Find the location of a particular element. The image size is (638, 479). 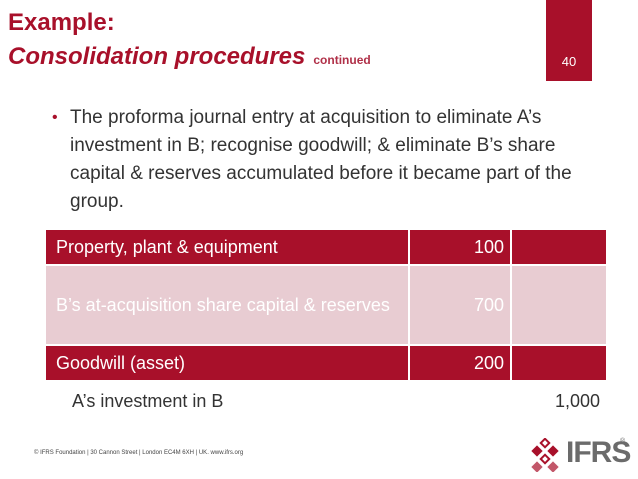

account-cell: A’s investment in B is located at coordinates (227, 401).